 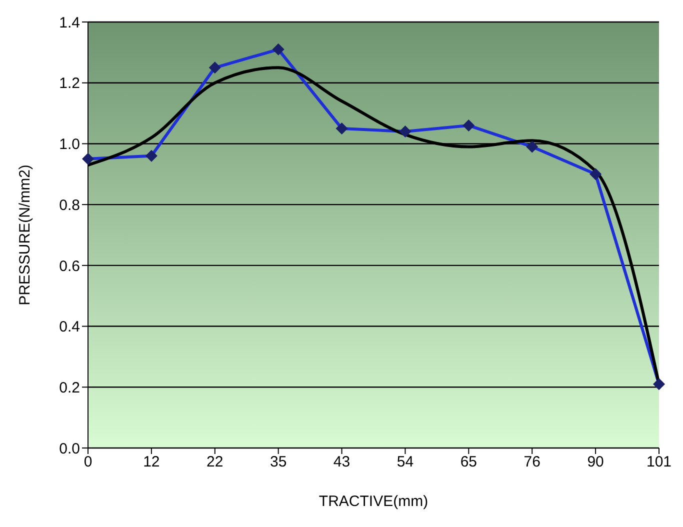 What do you see at coordinates (659, 462) in the screenshot?
I see `x-tick-label: 101` at bounding box center [659, 462].